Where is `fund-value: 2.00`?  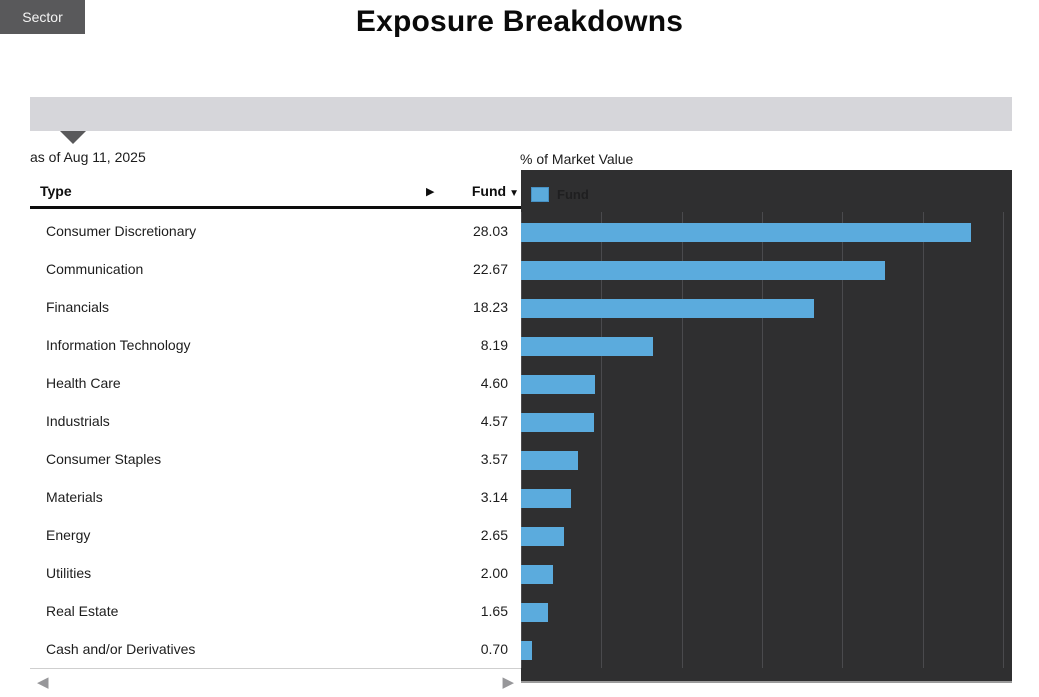
fund-value: 2.00 is located at coordinates (494, 573).